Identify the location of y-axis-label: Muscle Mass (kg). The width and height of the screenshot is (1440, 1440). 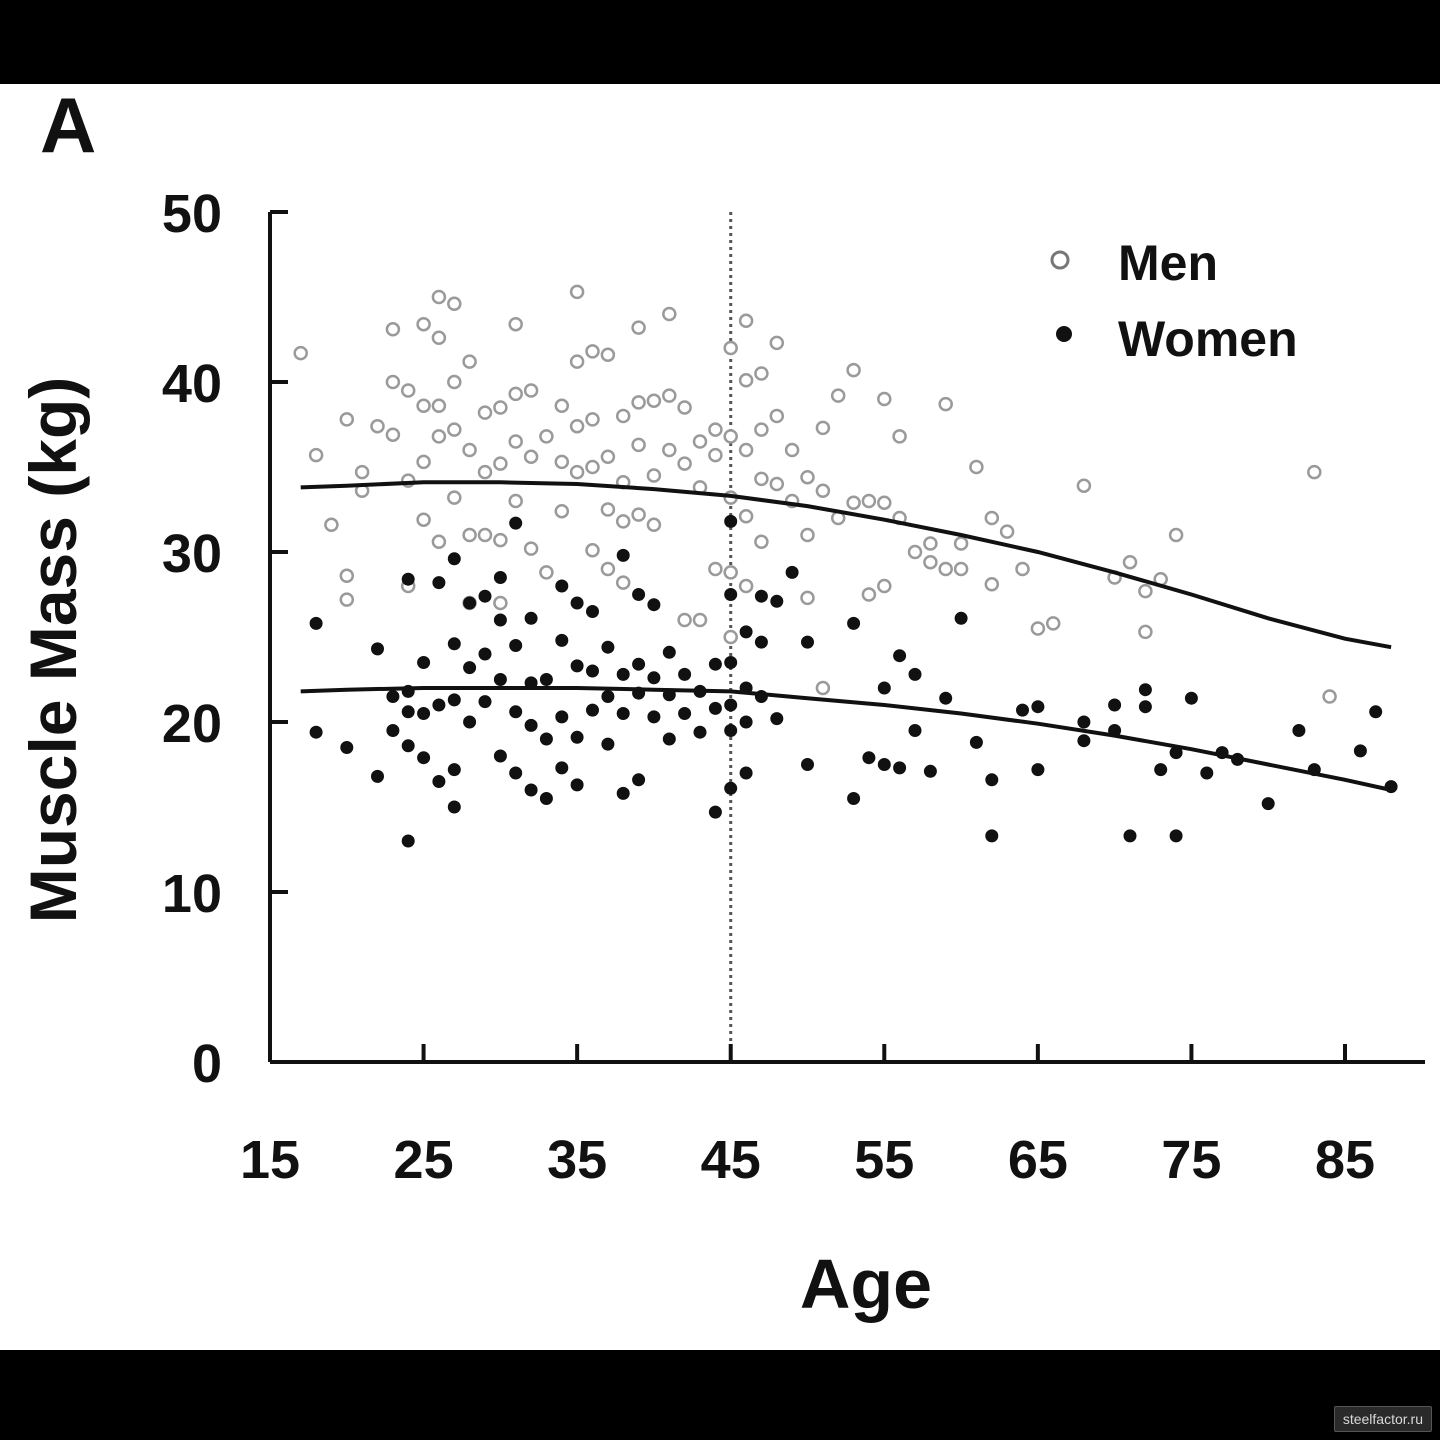
(53, 650).